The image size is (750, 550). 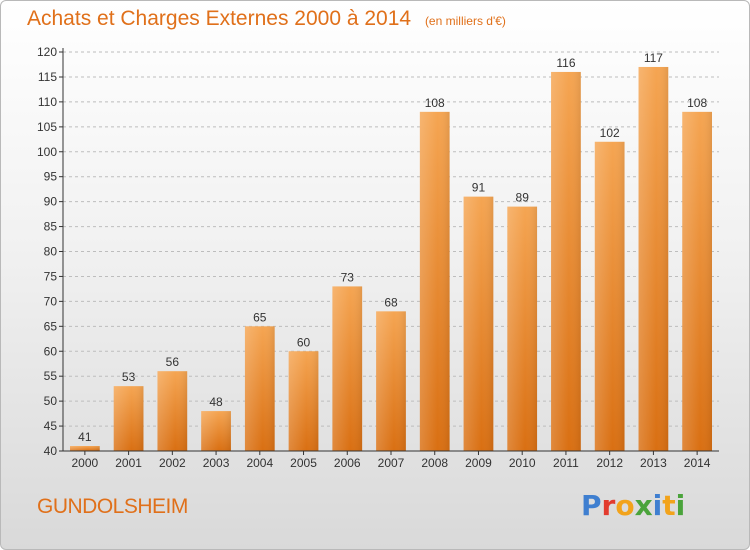 I want to click on y-tick-label: 120, so click(x=47, y=52).